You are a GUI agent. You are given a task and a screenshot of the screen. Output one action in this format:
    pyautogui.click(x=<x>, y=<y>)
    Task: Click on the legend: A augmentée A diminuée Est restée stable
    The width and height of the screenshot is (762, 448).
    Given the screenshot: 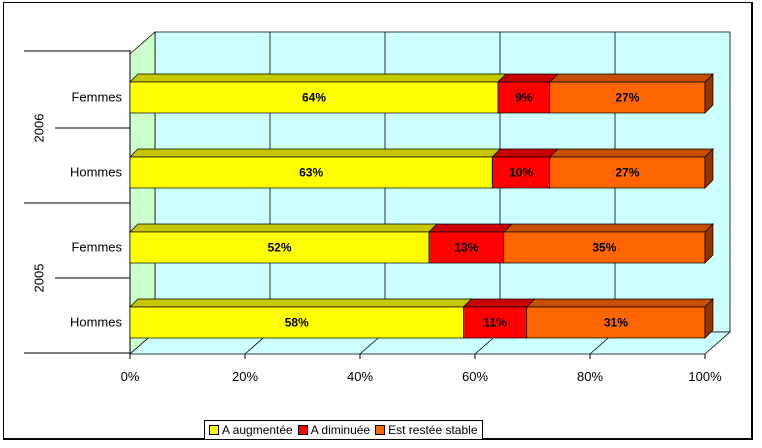 What is the action you would take?
    pyautogui.click(x=343, y=430)
    